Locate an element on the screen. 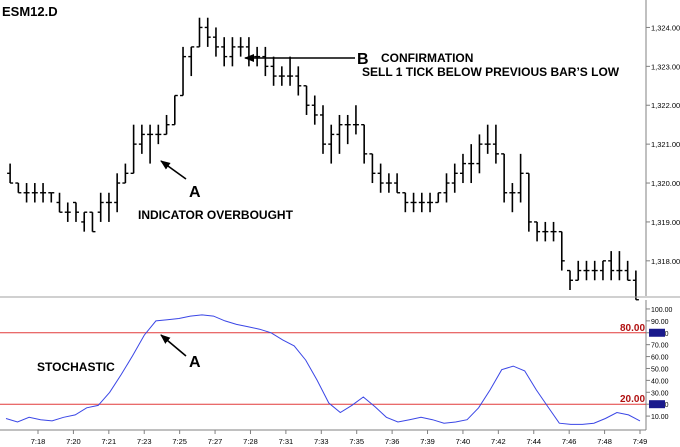  annotation-a-label: A is located at coordinates (195, 192).